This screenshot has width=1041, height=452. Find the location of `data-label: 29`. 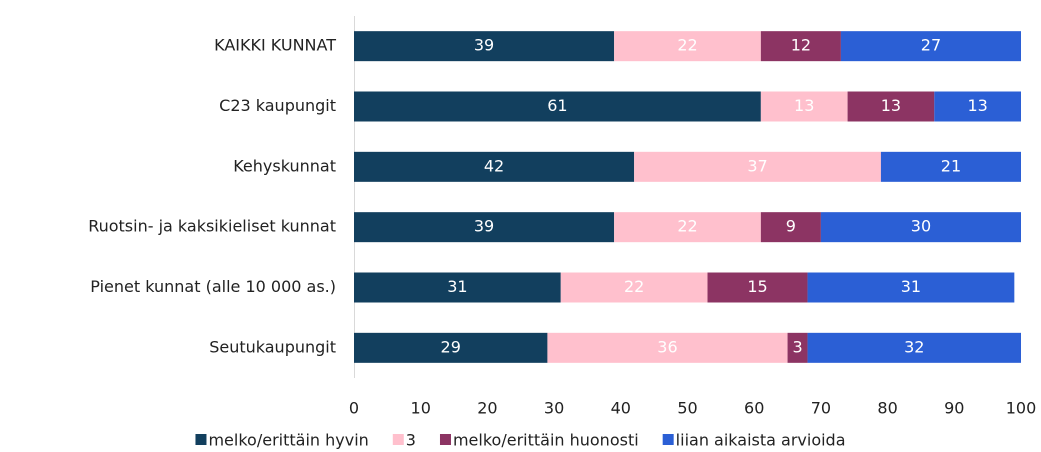

data-label: 29 is located at coordinates (451, 346).